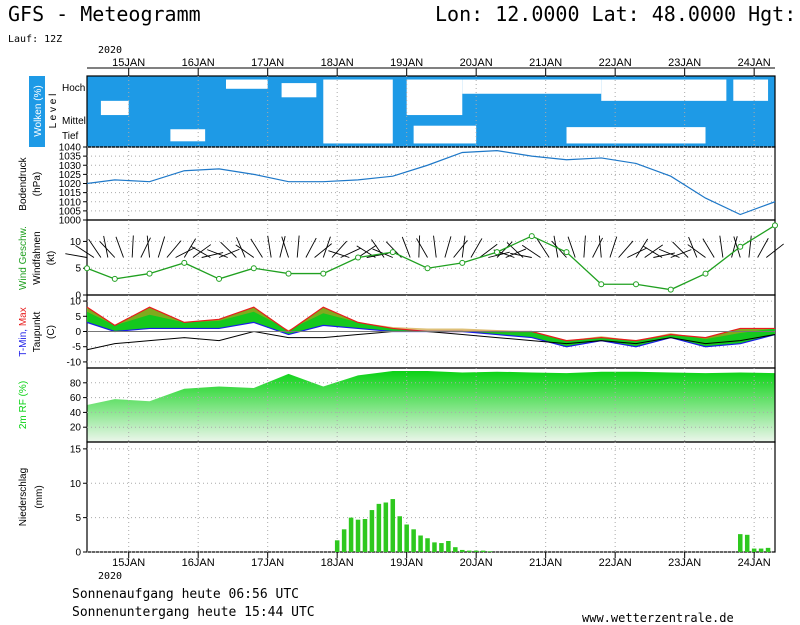  Describe the element at coordinates (23, 183) in the screenshot. I see `pressure-title: Bodendruck` at that location.